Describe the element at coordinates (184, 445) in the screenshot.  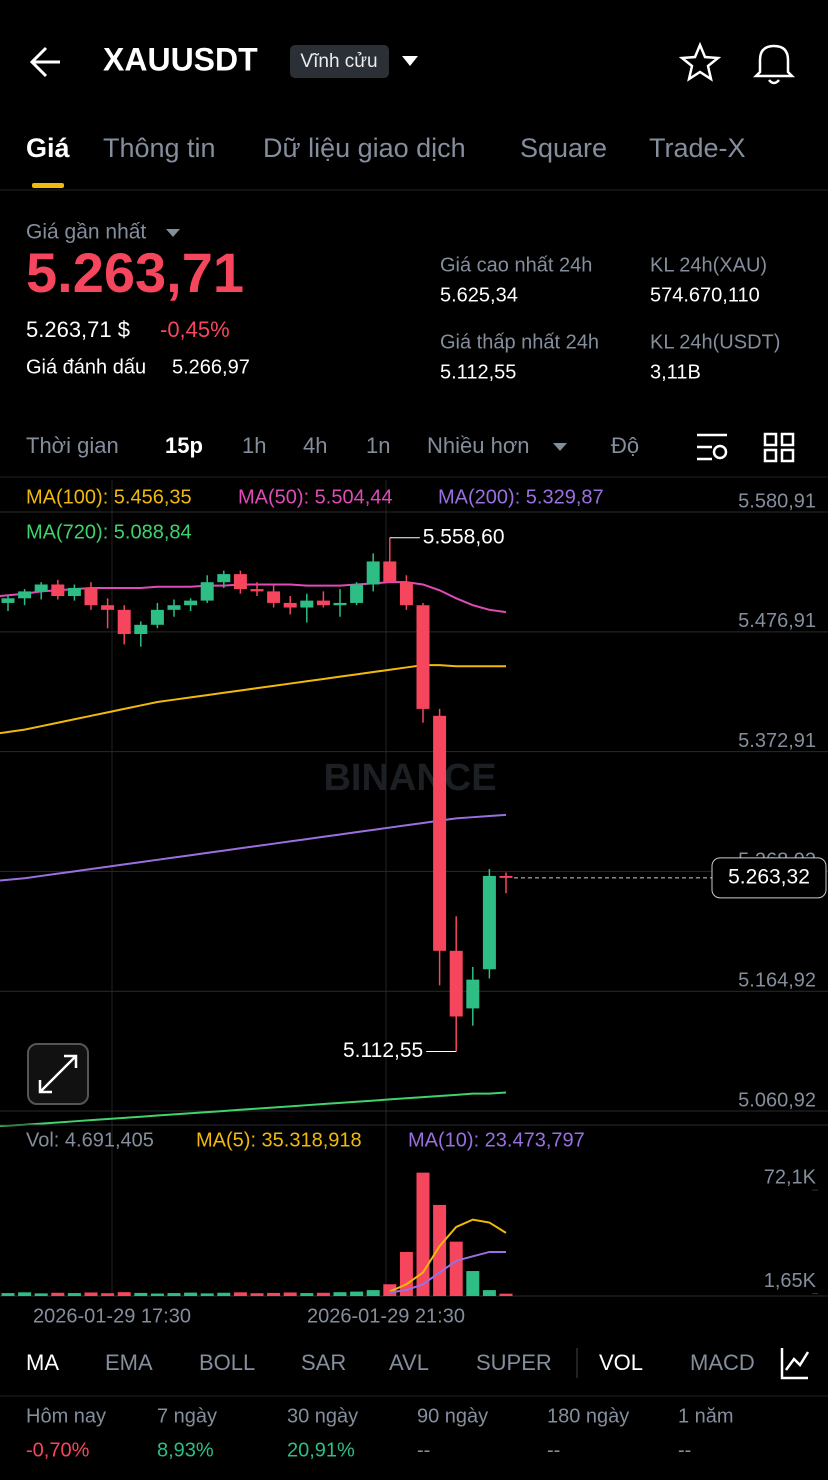
I see `toolbar-item: 15p` at that location.